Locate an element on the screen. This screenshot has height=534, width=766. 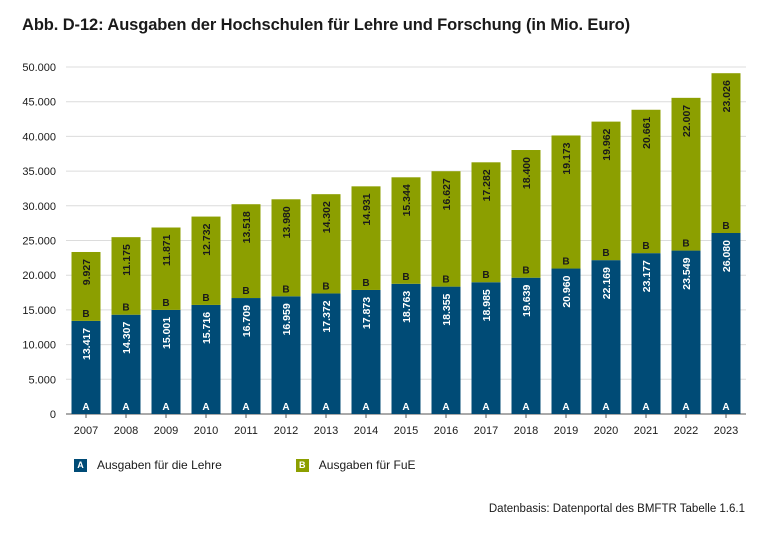
x-tick-label: 2008 is located at coordinates (126, 431).